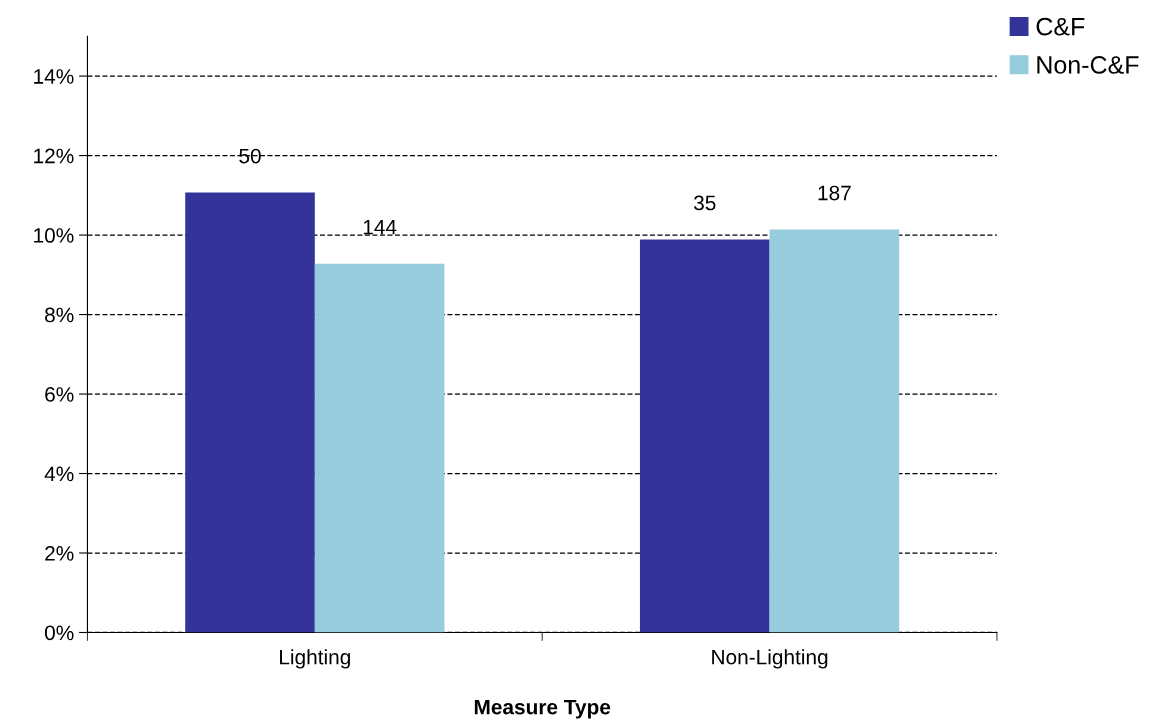  Describe the element at coordinates (834, 193) in the screenshot. I see `annotation: 187` at that location.